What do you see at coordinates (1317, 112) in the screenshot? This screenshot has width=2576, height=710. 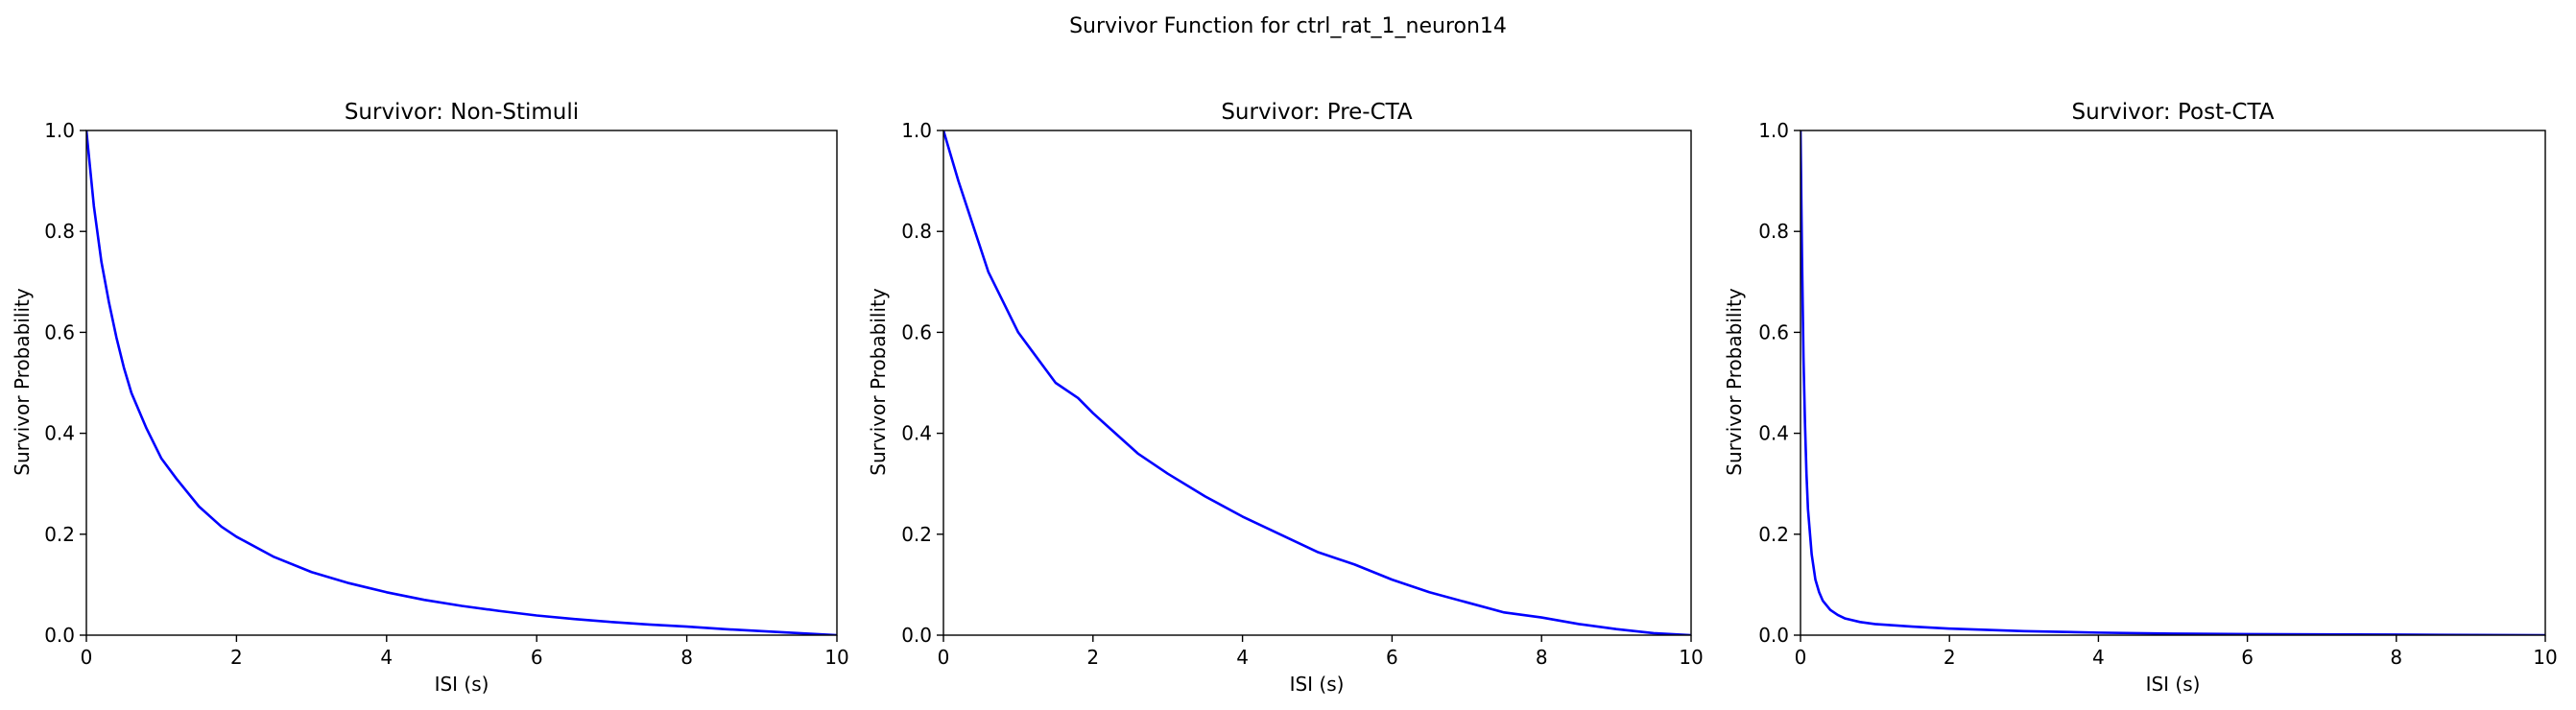 I see `panel-title: Survivor: Pre-CTA` at bounding box center [1317, 112].